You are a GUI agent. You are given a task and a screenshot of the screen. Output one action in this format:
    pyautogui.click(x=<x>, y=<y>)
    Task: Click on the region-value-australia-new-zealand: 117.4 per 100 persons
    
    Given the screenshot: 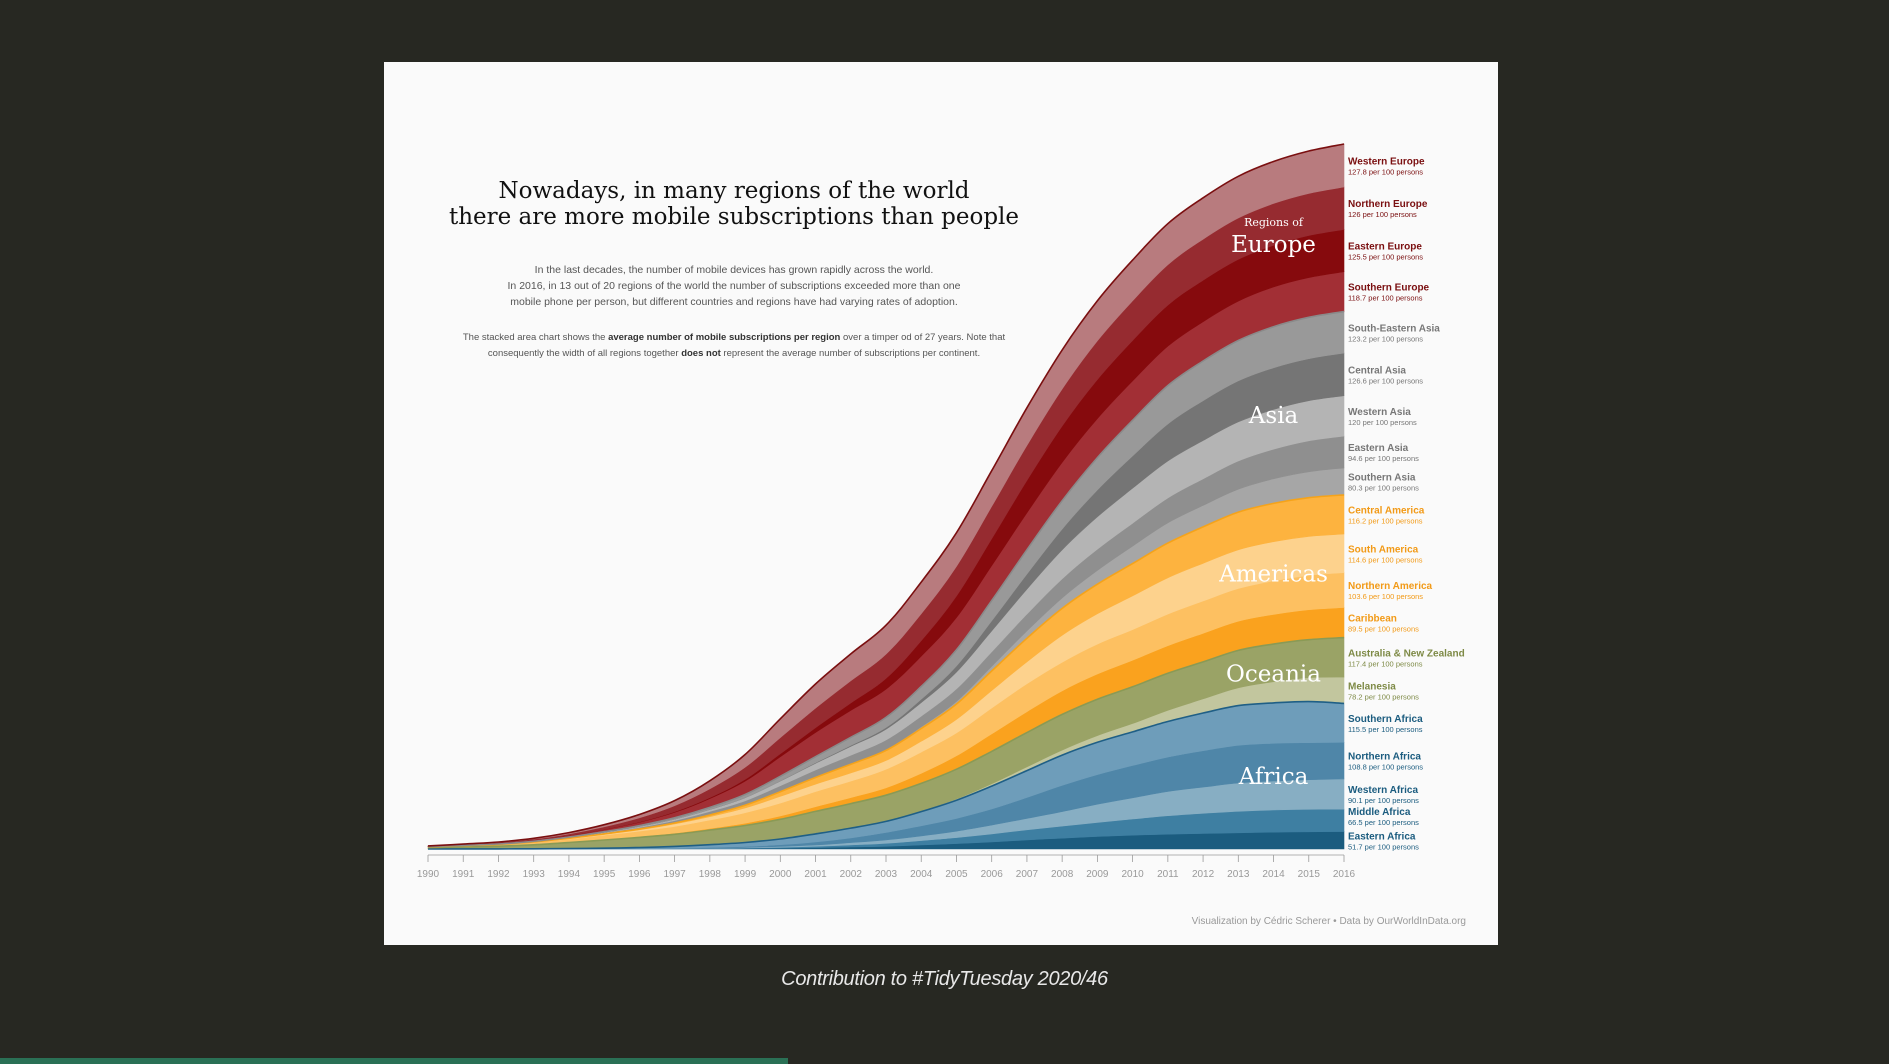 What is the action you would take?
    pyautogui.click(x=1385, y=663)
    